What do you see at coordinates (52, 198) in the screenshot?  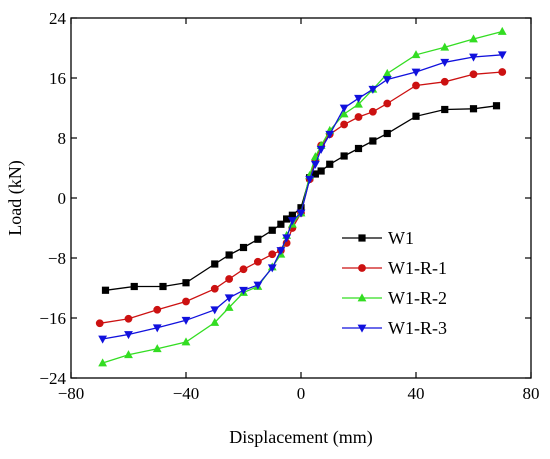 I see `y-tick-labels: −24 −16 −8 0 8 16 24` at bounding box center [52, 198].